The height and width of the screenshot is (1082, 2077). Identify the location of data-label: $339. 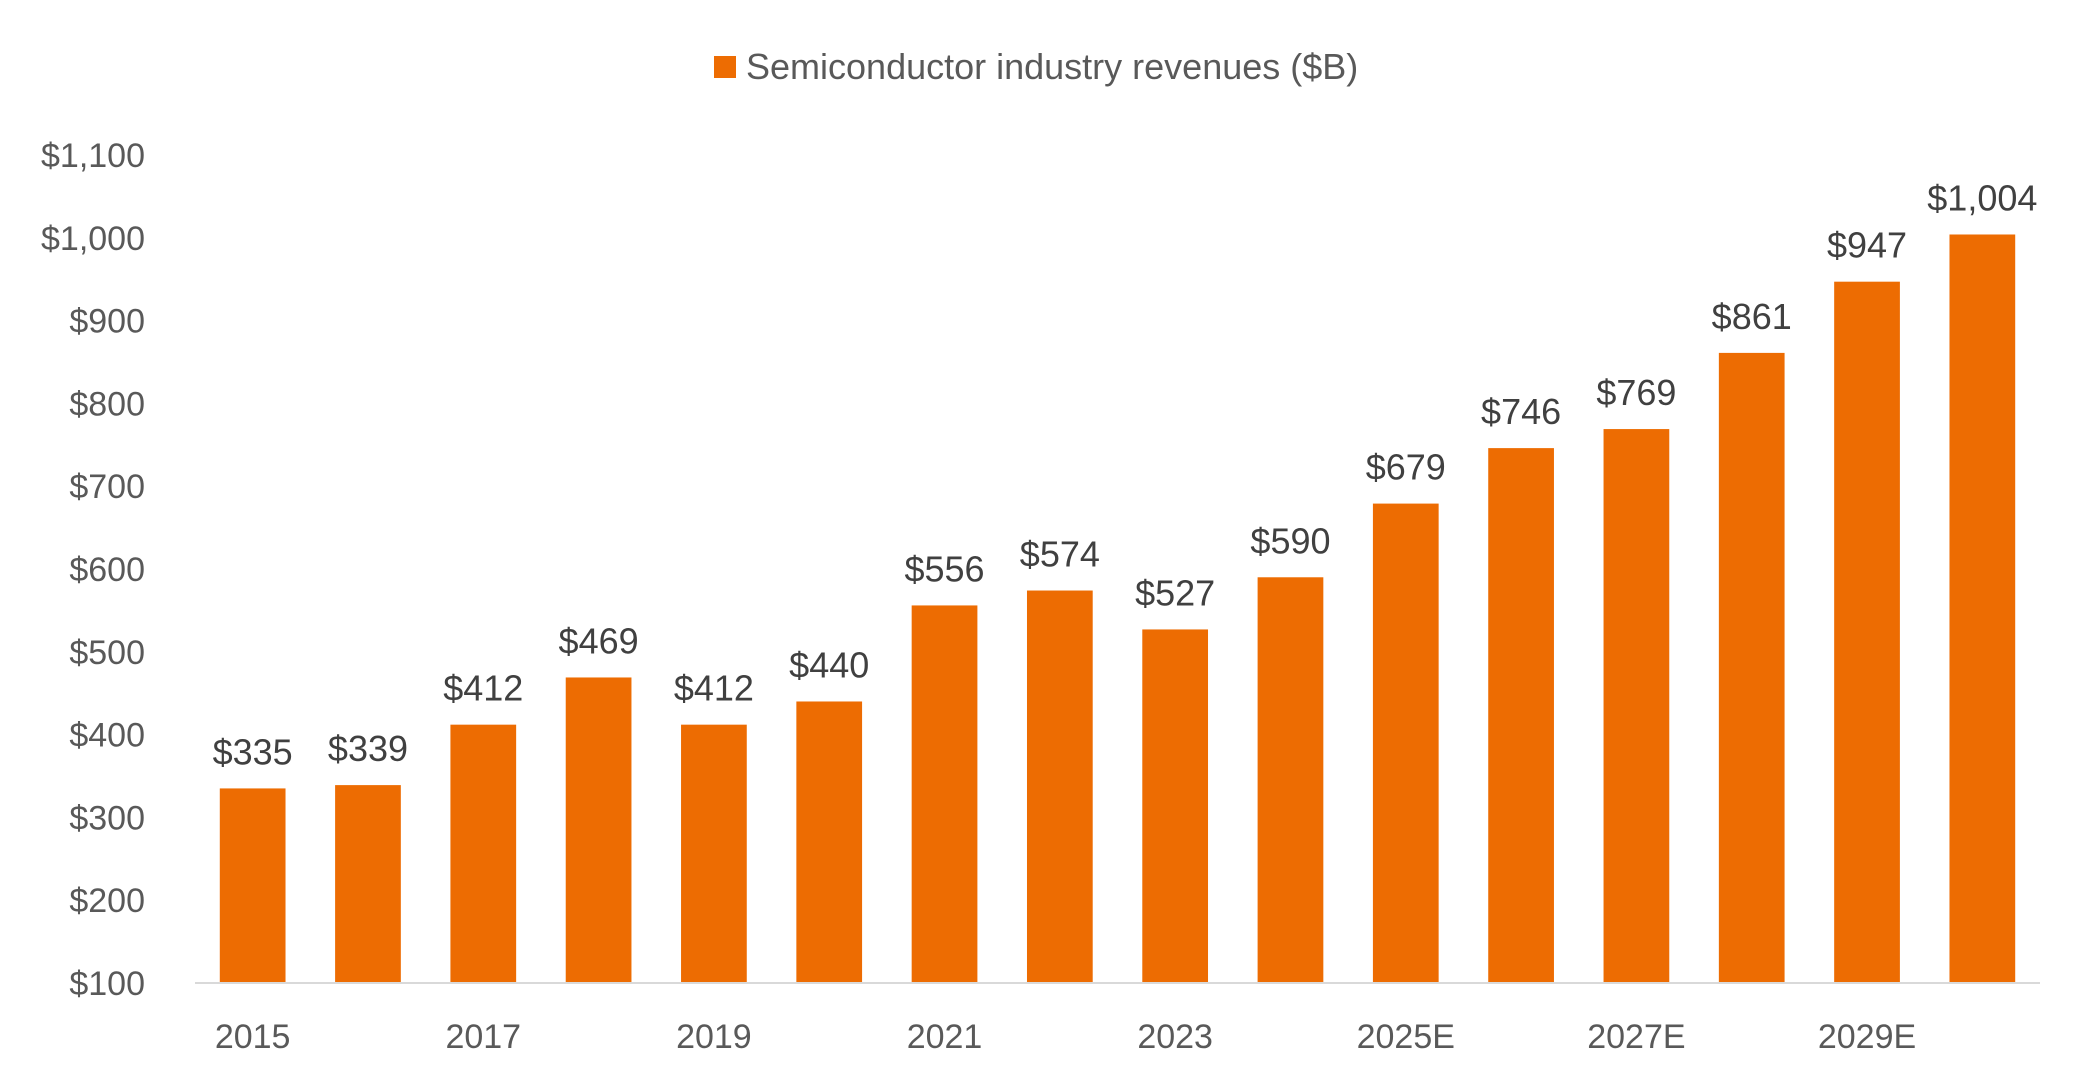
(368, 748).